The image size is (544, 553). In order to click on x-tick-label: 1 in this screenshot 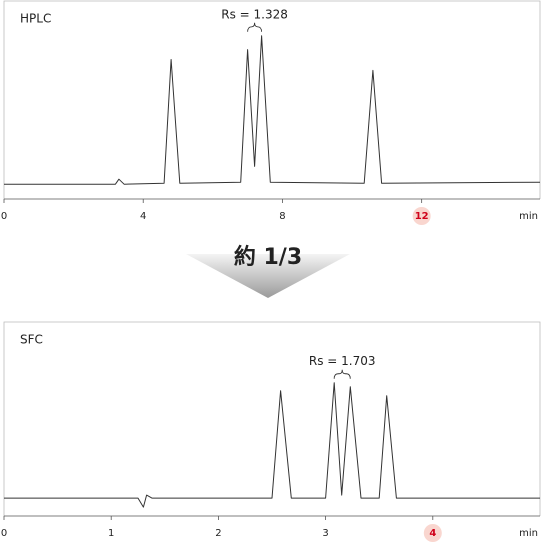, I will do `click(111, 533)`.